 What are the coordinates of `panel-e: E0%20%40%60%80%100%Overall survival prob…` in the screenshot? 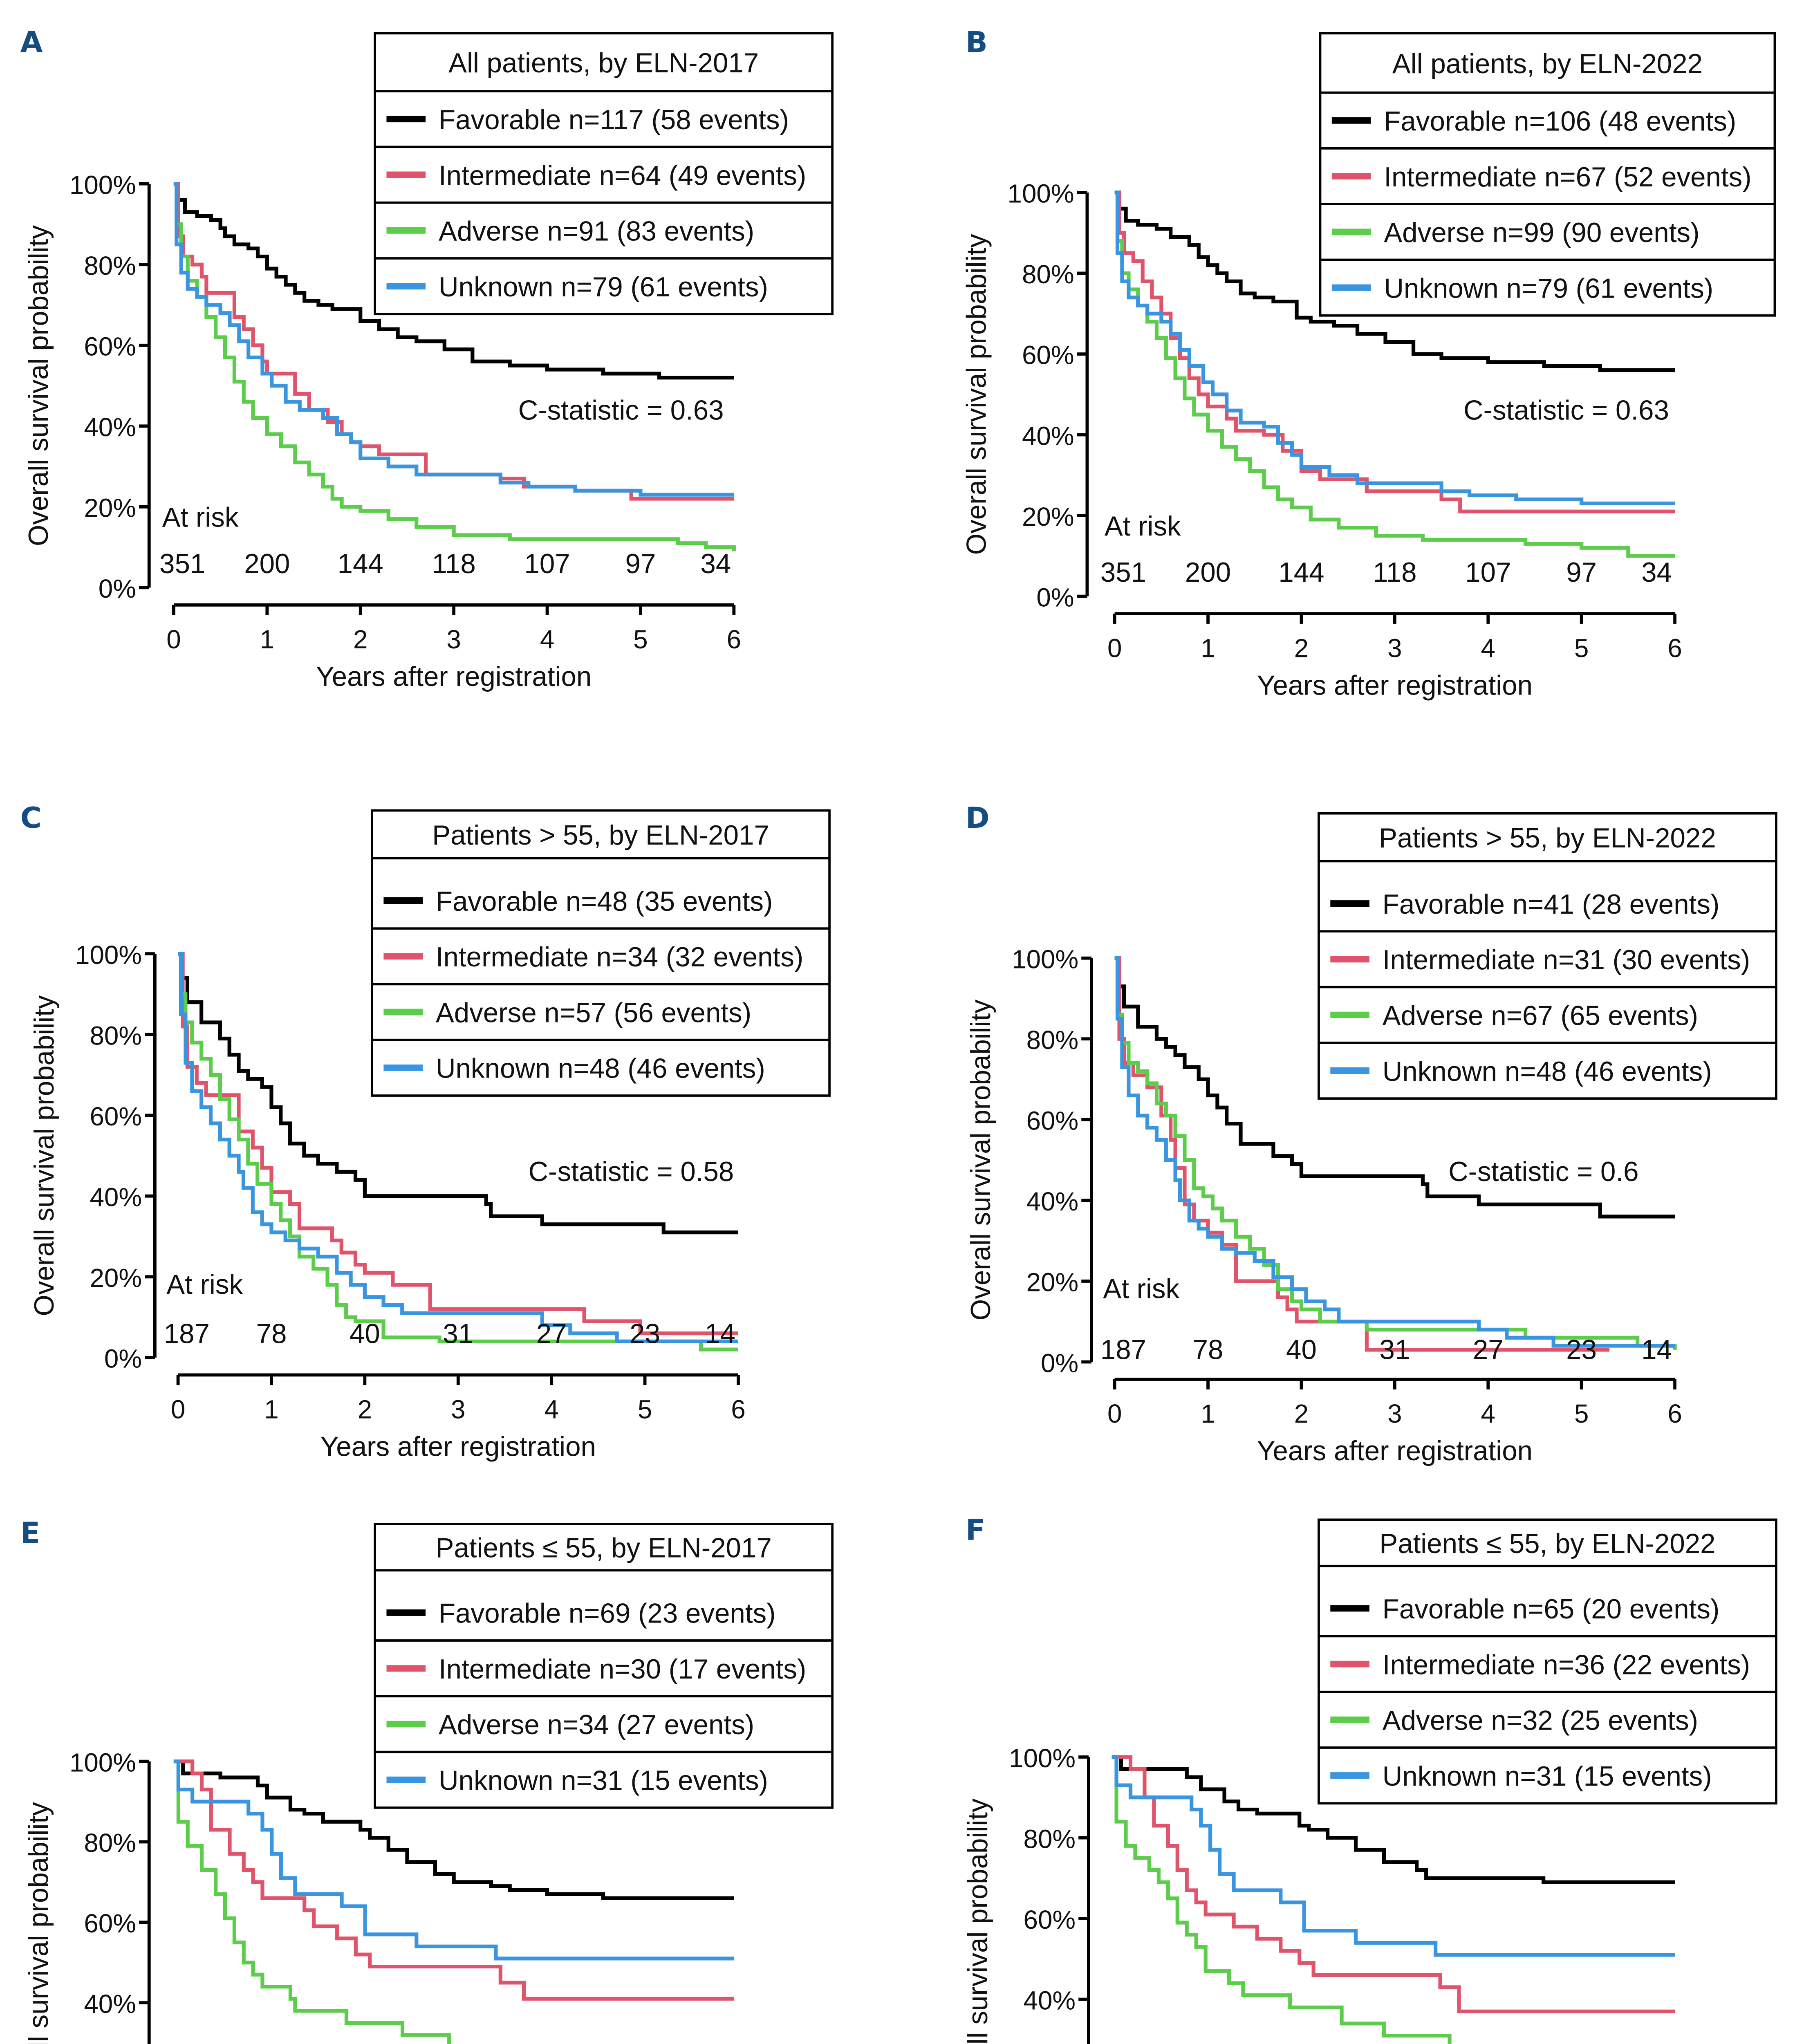 It's located at (427, 1780).